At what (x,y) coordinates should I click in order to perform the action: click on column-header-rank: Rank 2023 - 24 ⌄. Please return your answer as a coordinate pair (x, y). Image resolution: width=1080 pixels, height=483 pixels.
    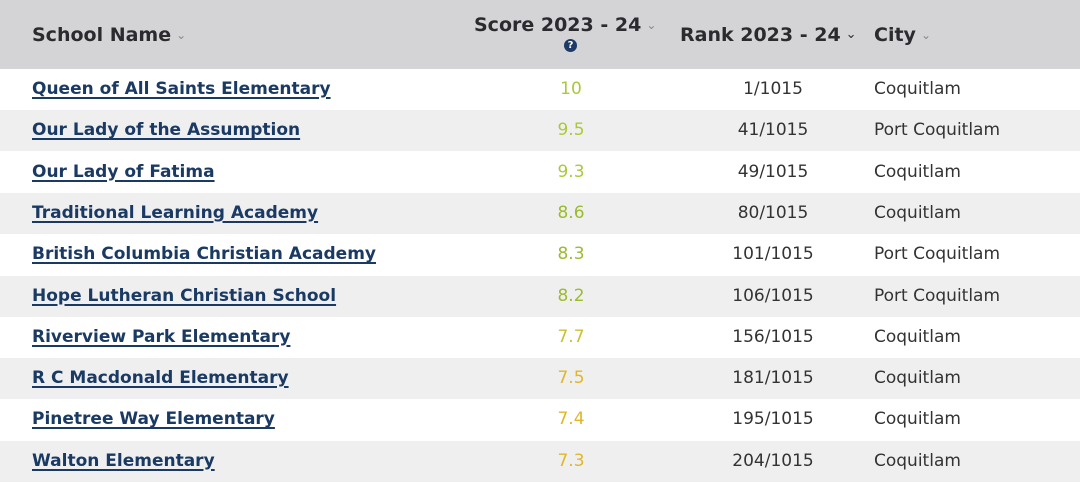
    Looking at the image, I should click on (768, 34).